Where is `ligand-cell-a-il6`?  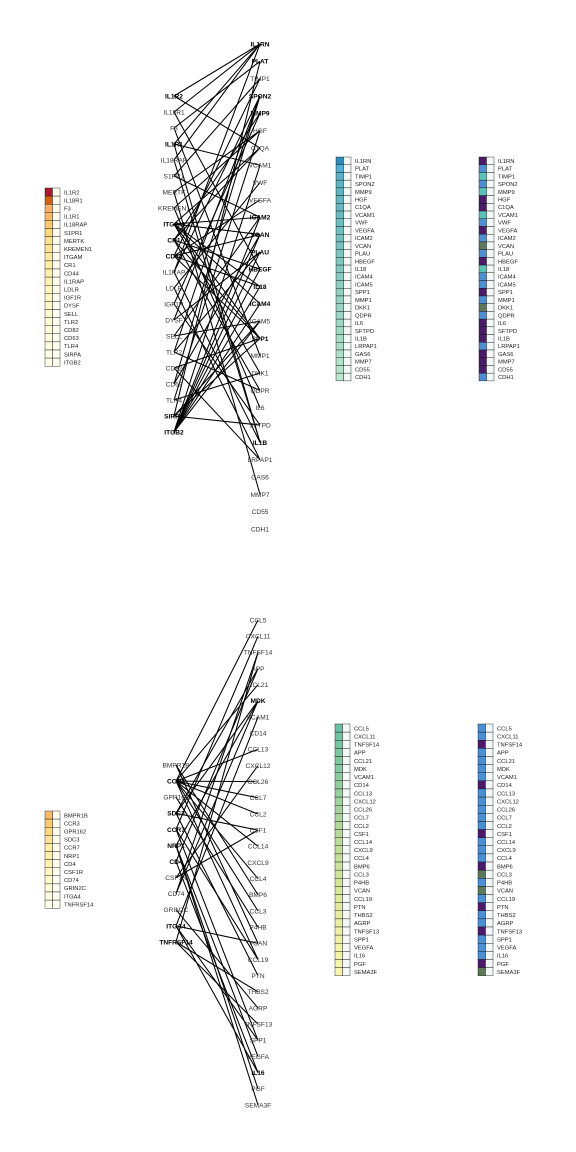
ligand-cell-a-il6 is located at coordinates (339, 323).